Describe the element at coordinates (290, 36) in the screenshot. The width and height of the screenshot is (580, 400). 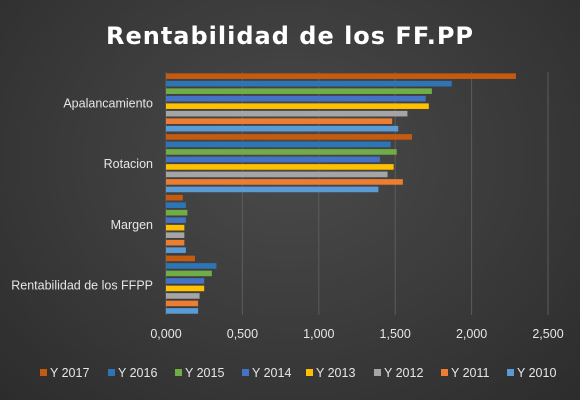
I see `chart-title: Rentabilidad de los FF.PP` at that location.